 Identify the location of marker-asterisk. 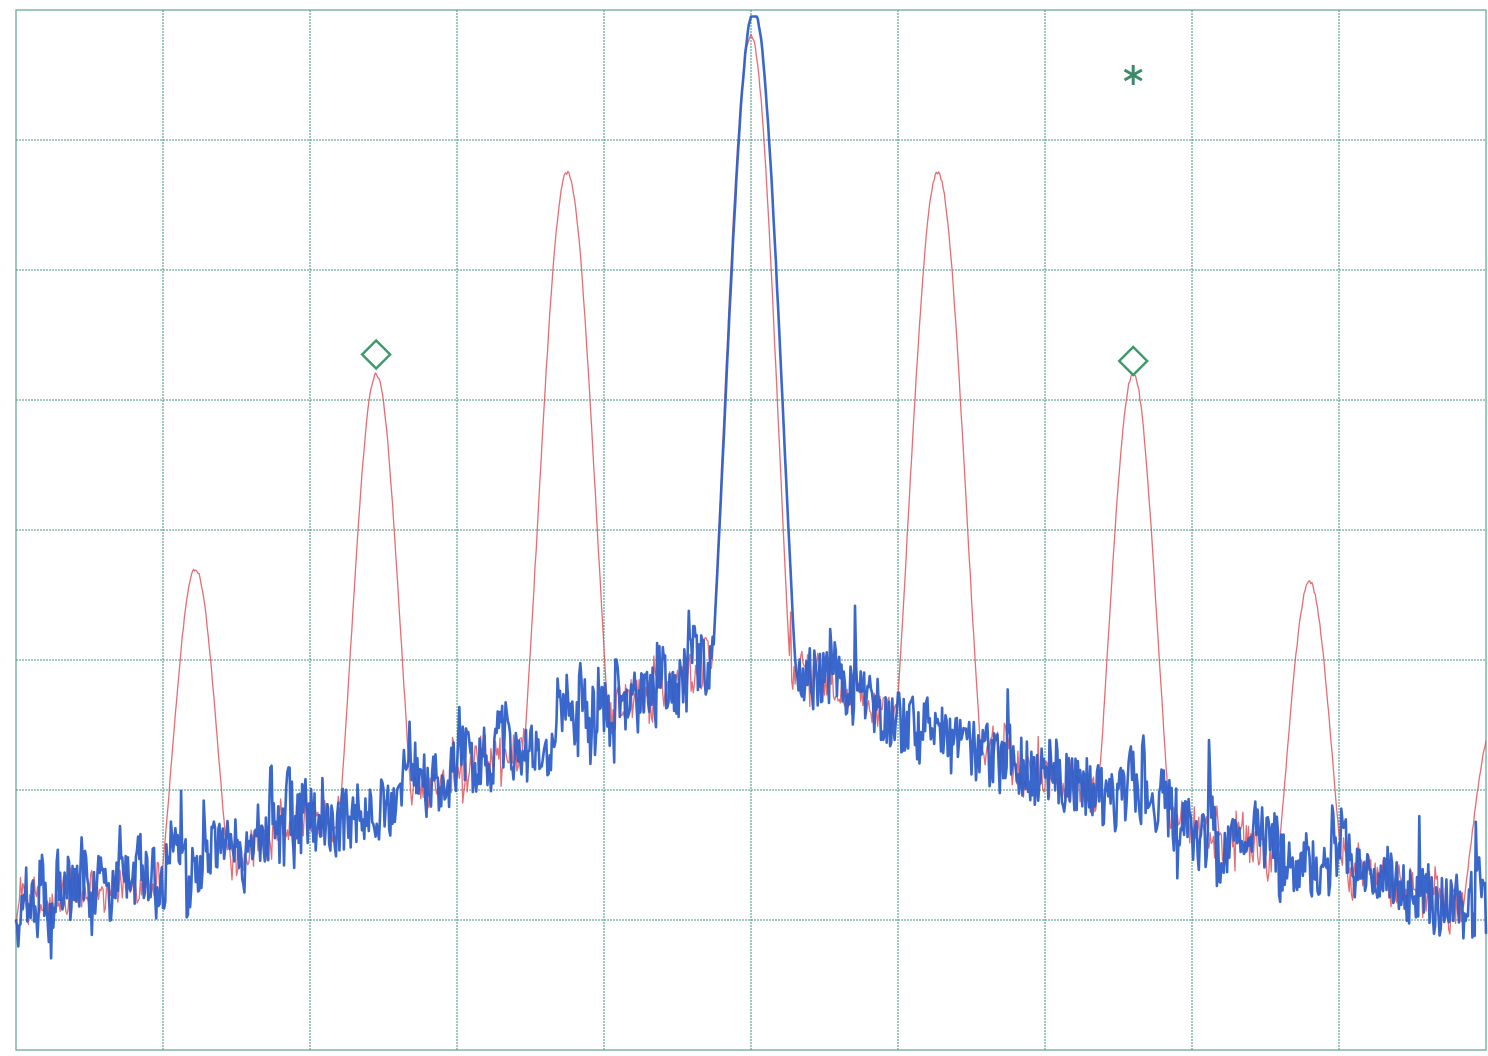
(1133, 75).